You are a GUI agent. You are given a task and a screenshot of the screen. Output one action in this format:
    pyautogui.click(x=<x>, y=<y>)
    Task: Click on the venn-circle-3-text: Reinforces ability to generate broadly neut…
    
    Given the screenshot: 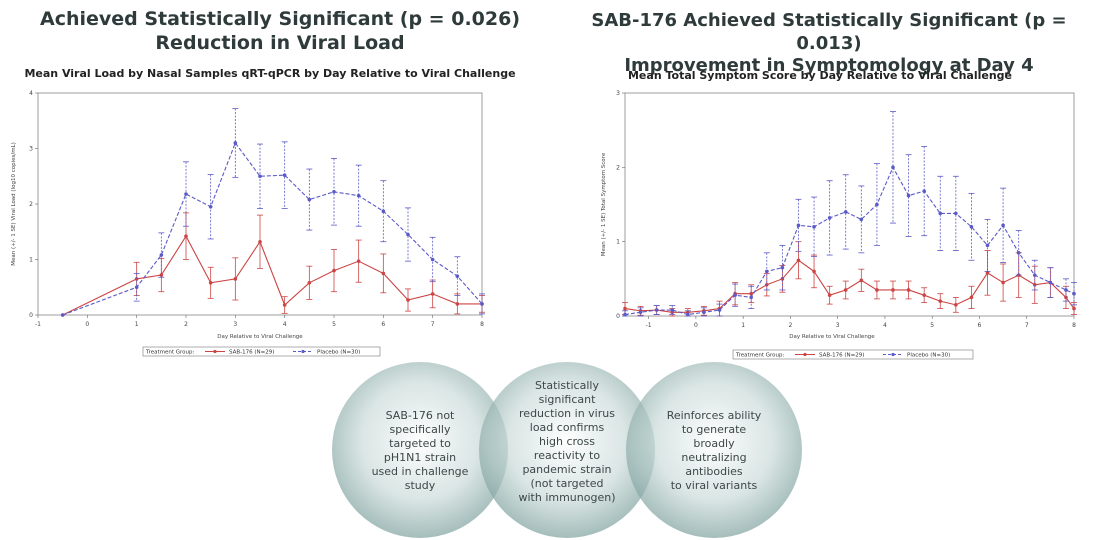 What is the action you would take?
    pyautogui.click(x=714, y=450)
    